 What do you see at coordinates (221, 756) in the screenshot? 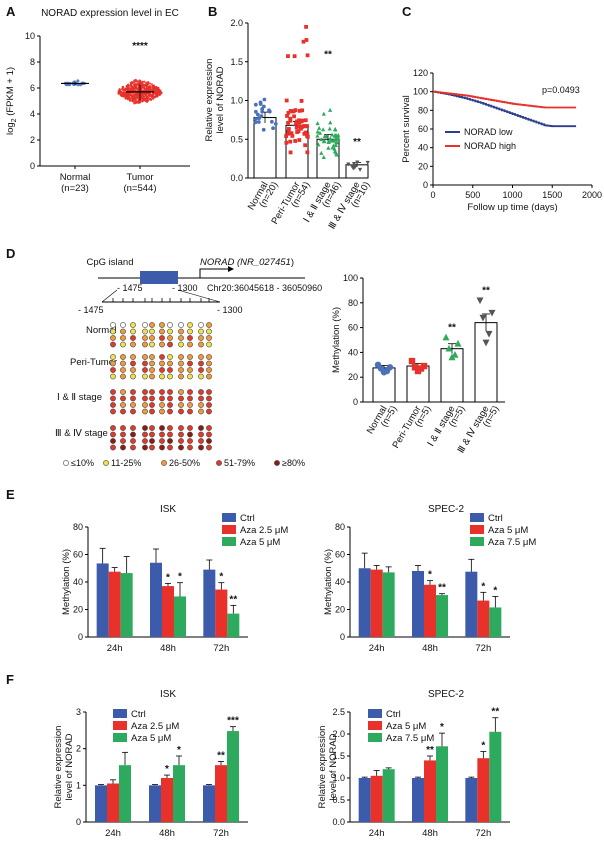
I see `significance-label: **` at bounding box center [221, 756].